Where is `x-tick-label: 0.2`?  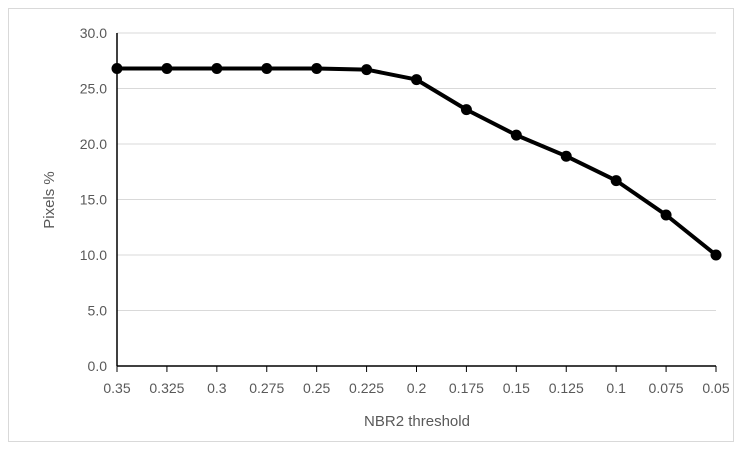
x-tick-label: 0.2 is located at coordinates (417, 388).